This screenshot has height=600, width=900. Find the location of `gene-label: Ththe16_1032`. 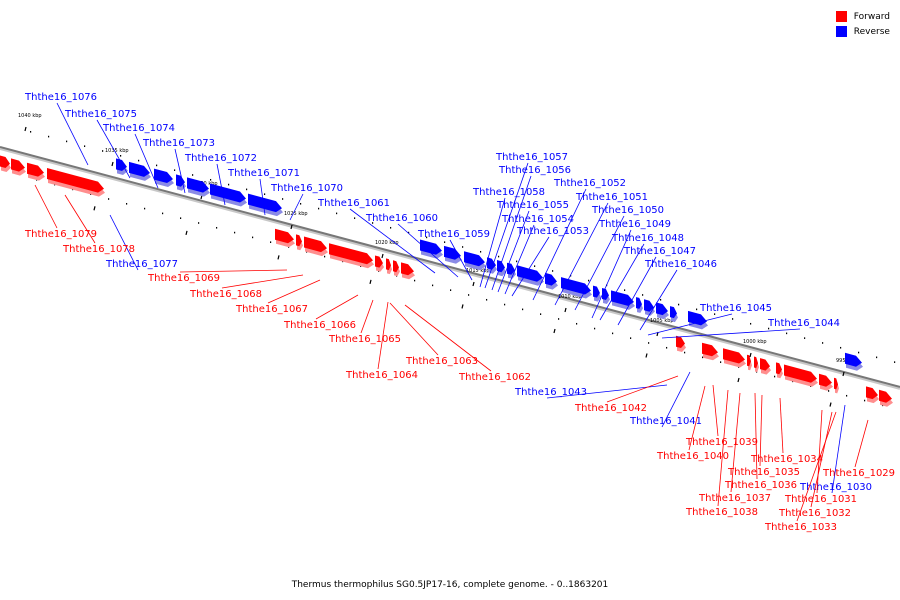

gene-label: Ththe16_1032 is located at coordinates (814, 513).